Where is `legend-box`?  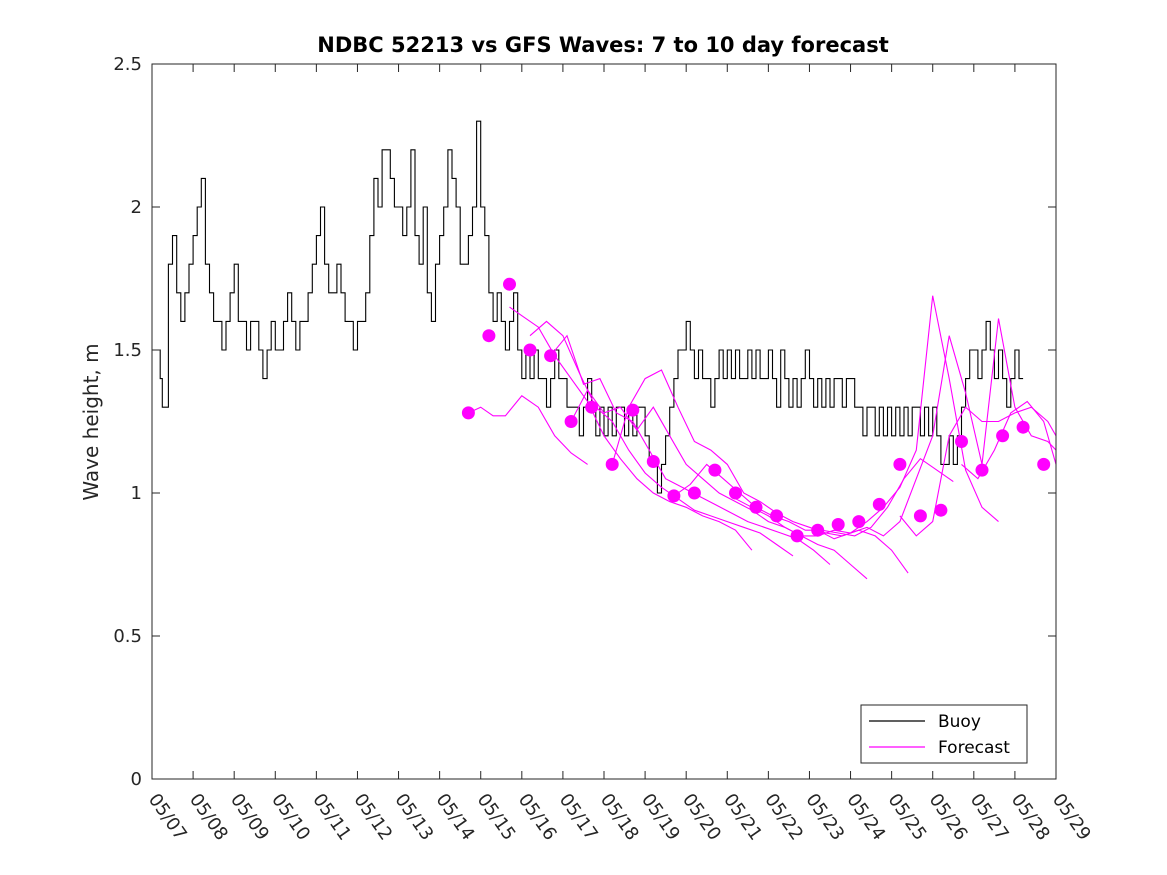 legend-box is located at coordinates (944, 734).